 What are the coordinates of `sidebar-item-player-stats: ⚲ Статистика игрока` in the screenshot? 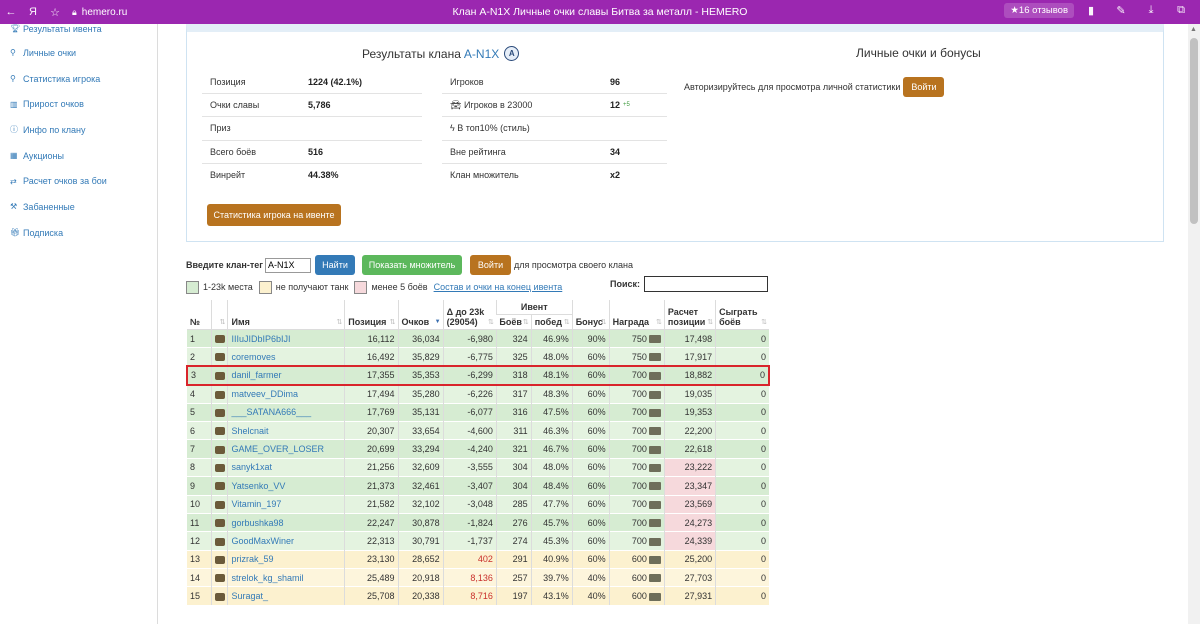 It's located at (78, 79).